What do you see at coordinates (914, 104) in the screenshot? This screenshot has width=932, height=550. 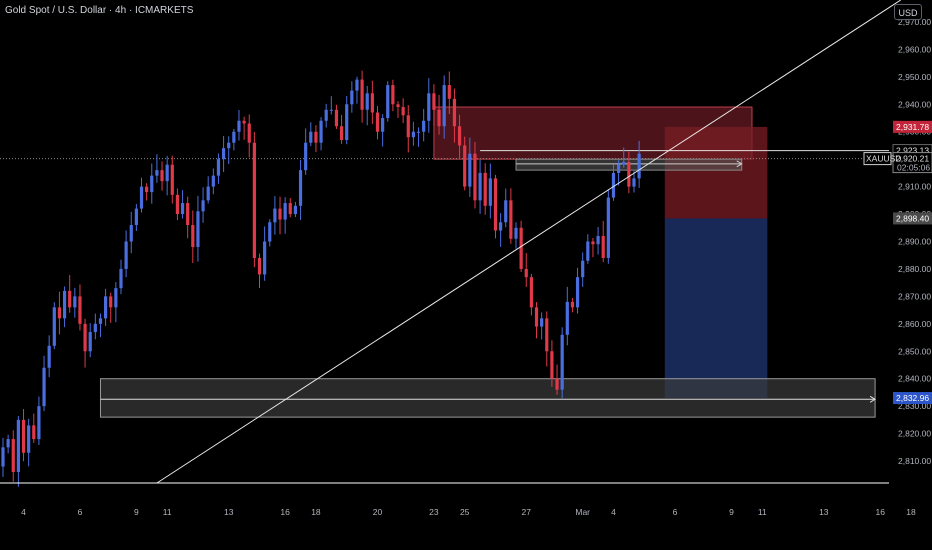 I see `y-tick-label: 2,940.00` at bounding box center [914, 104].